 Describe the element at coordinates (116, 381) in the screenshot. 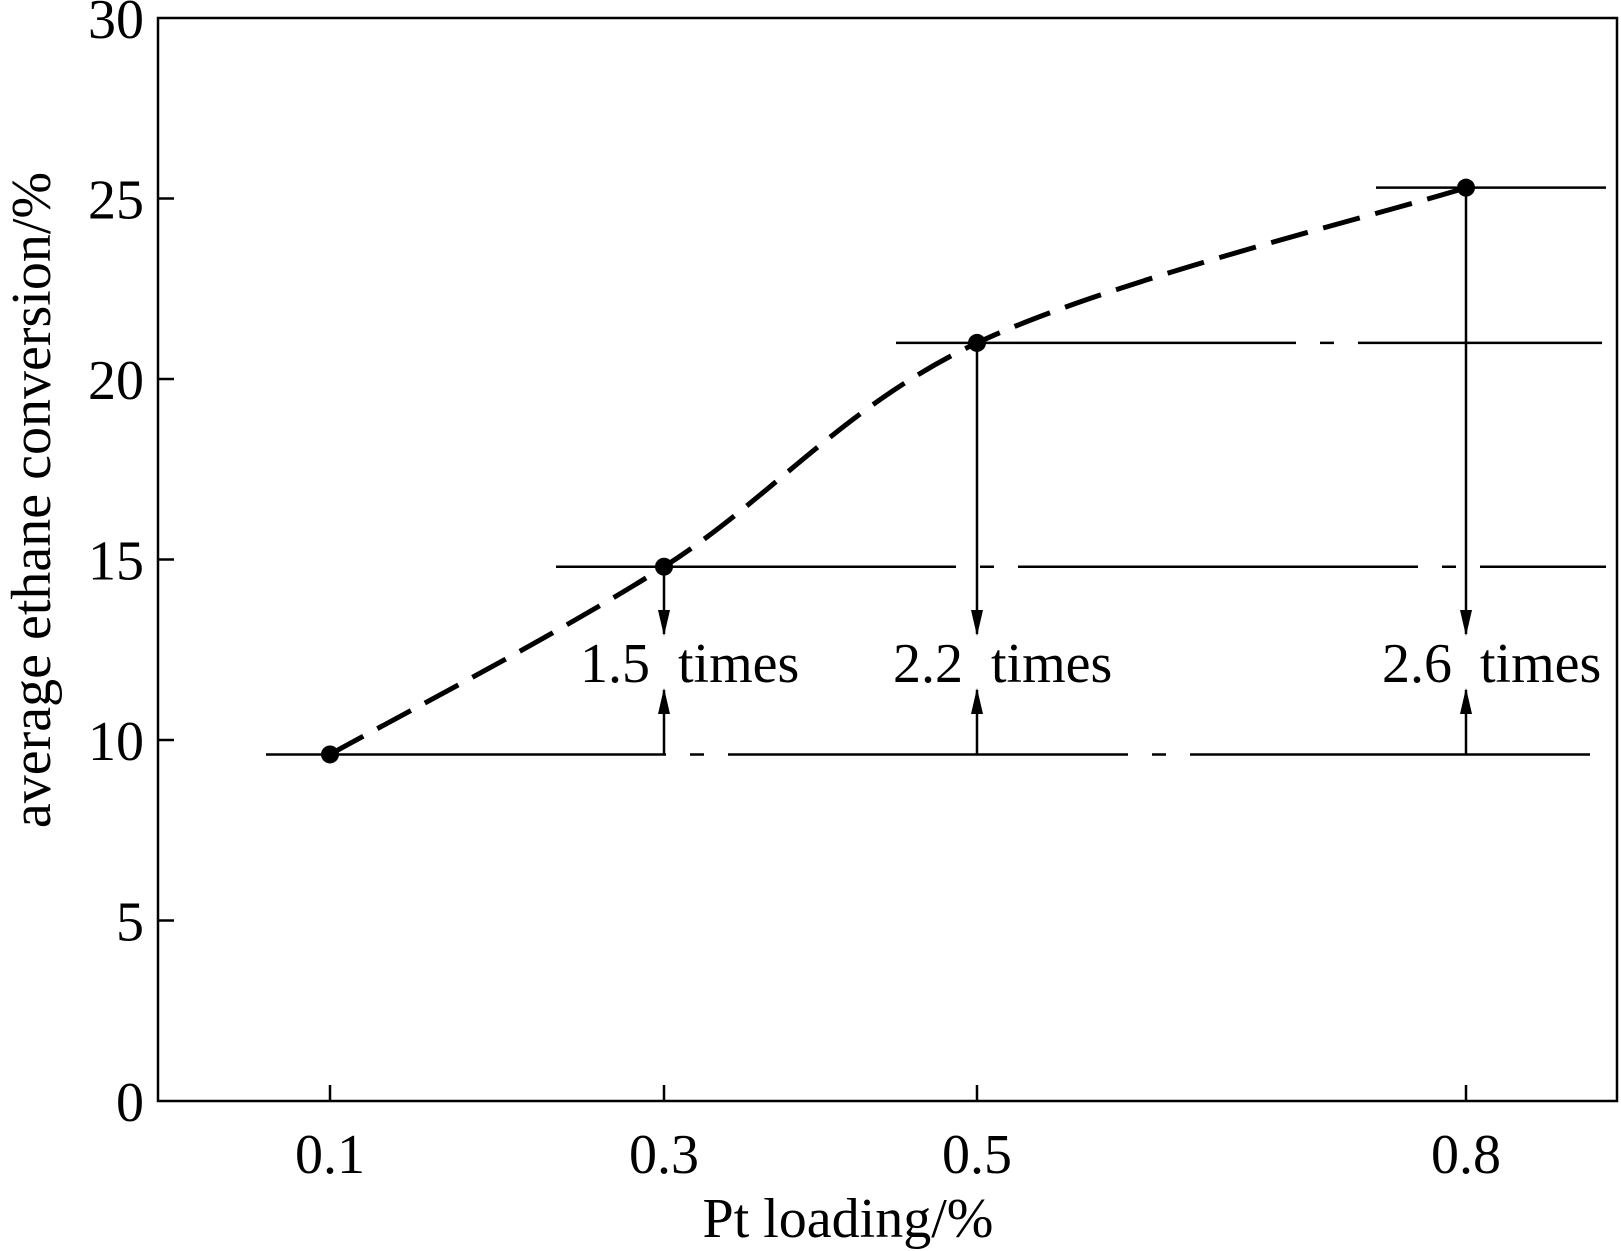

I see `y-tick-label: 20` at that location.